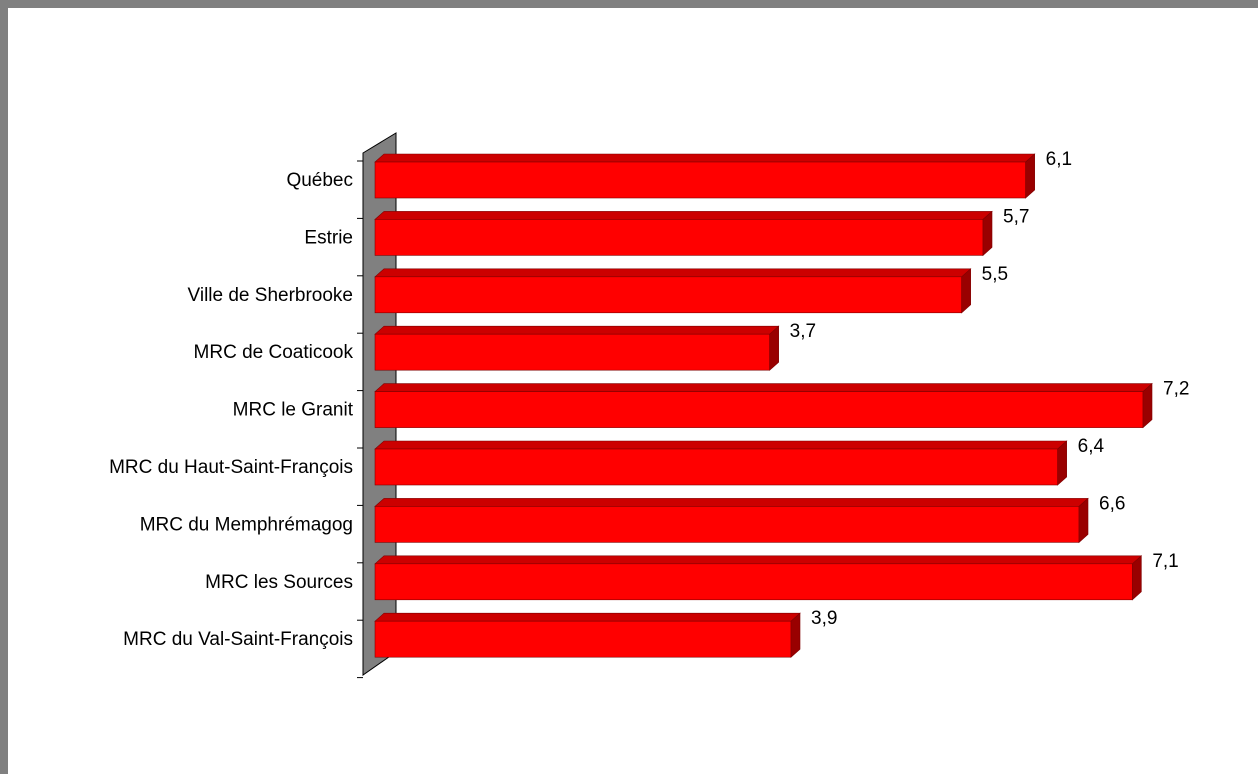 Image resolution: width=1258 pixels, height=782 pixels. I want to click on data-label: 7,2, so click(1176, 389).